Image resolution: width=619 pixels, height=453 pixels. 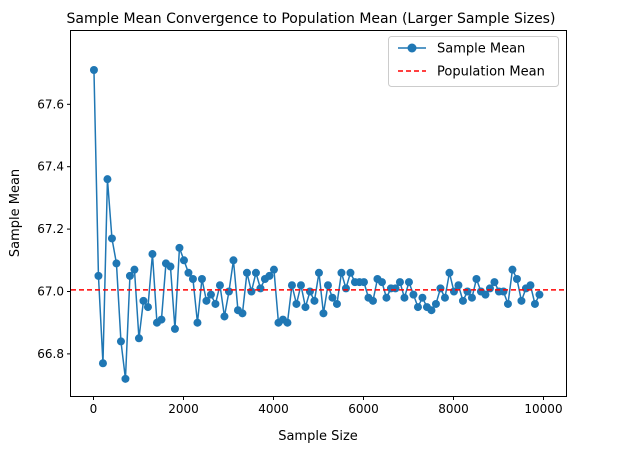 What do you see at coordinates (50, 291) in the screenshot?
I see `y-tick-label: 67.0` at bounding box center [50, 291].